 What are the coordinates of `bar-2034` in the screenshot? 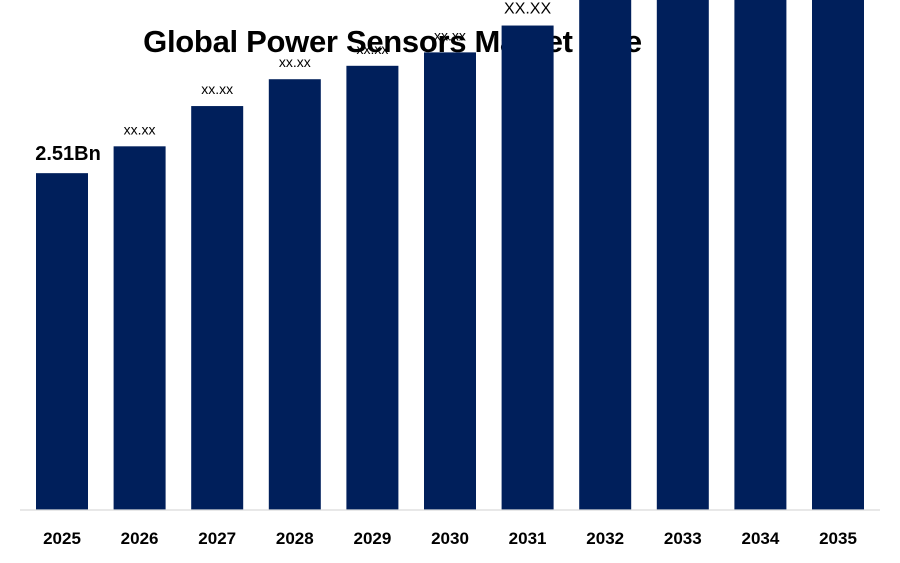 It's located at (760, 255).